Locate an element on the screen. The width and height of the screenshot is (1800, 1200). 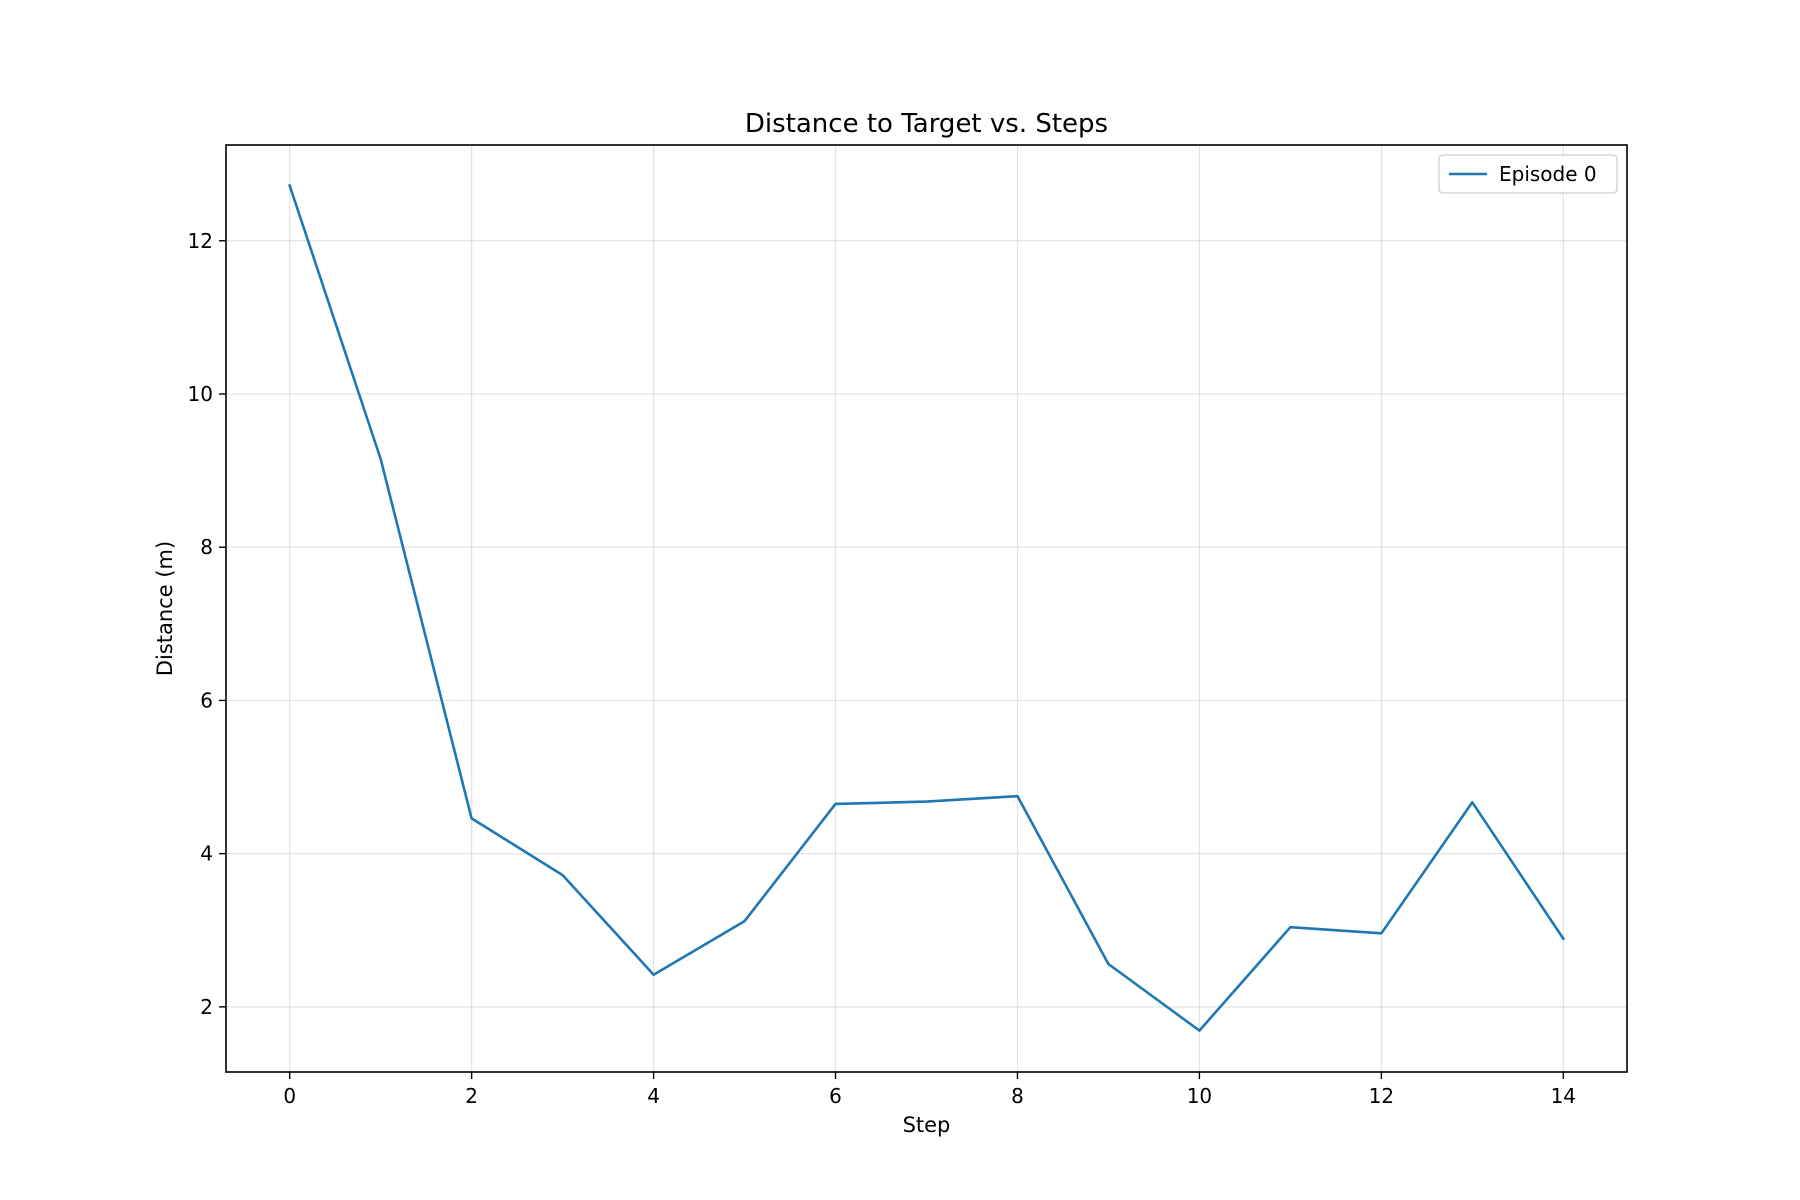
y-tick-label: 12 is located at coordinates (200, 241).